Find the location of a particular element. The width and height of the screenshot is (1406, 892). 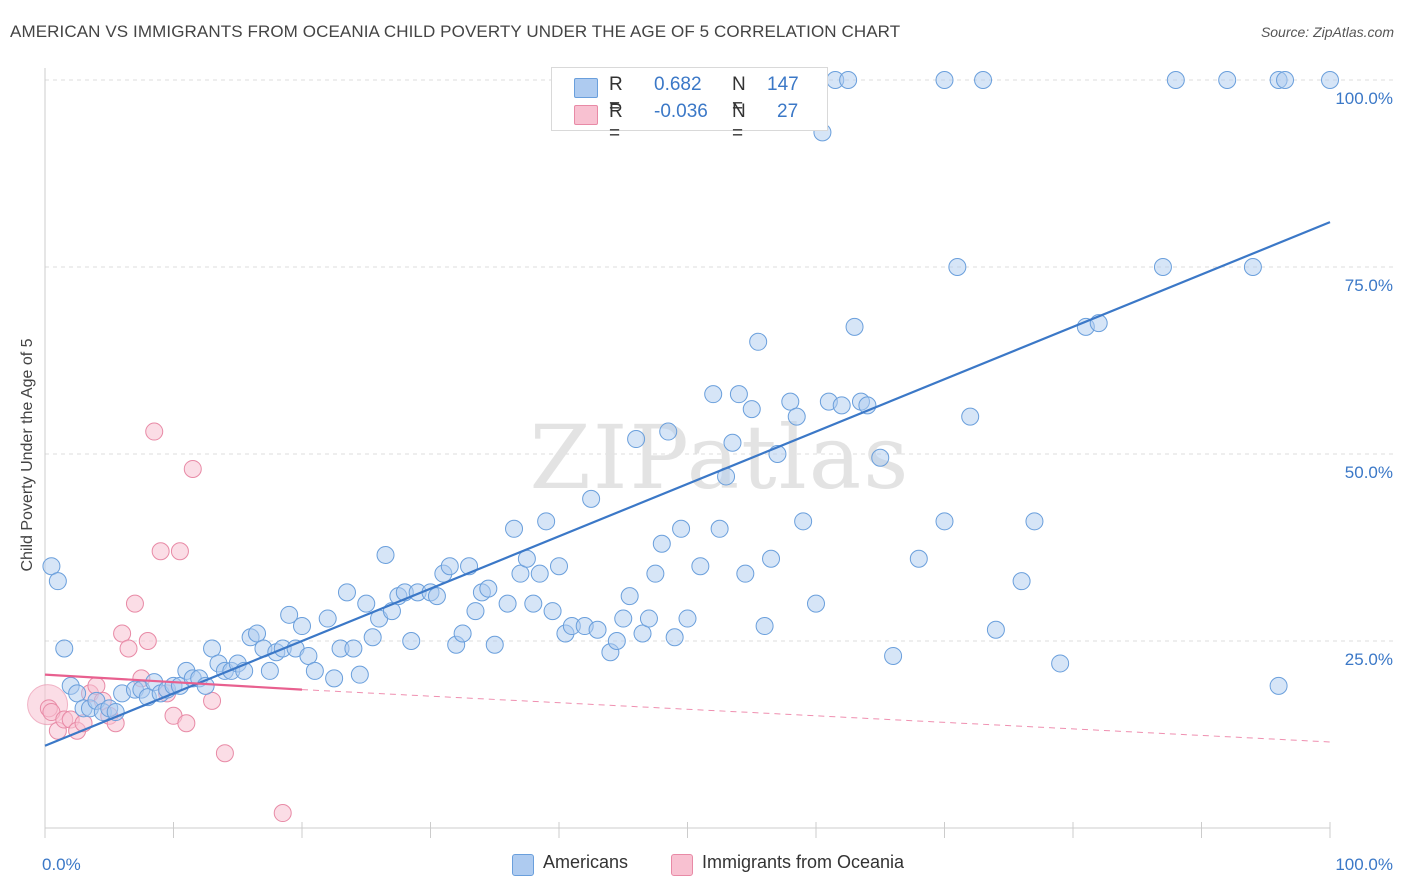

y-tick-label: 75.0% is located at coordinates (1369, 285).